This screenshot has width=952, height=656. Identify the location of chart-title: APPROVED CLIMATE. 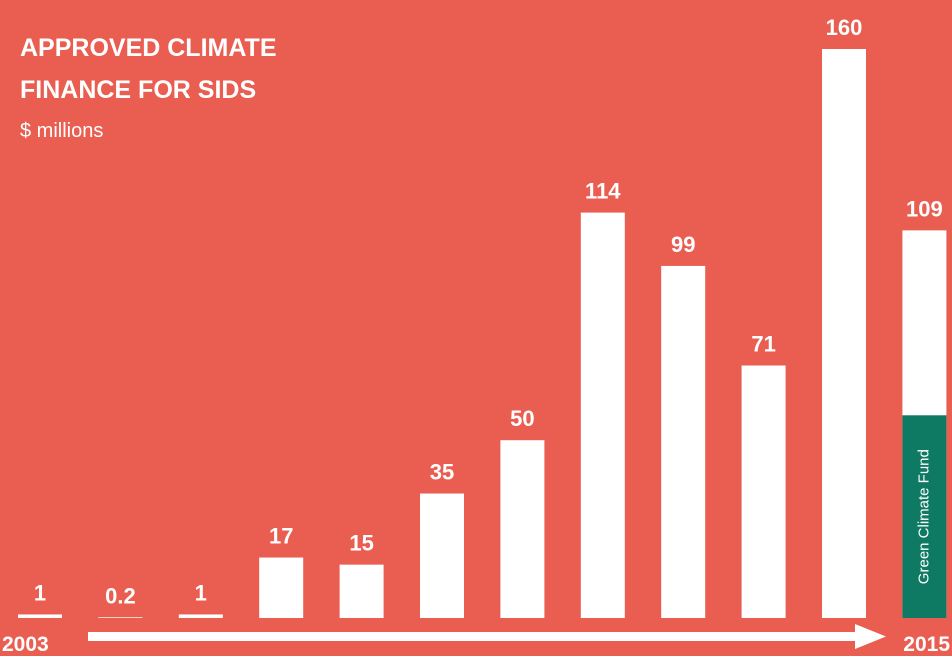
(148, 48).